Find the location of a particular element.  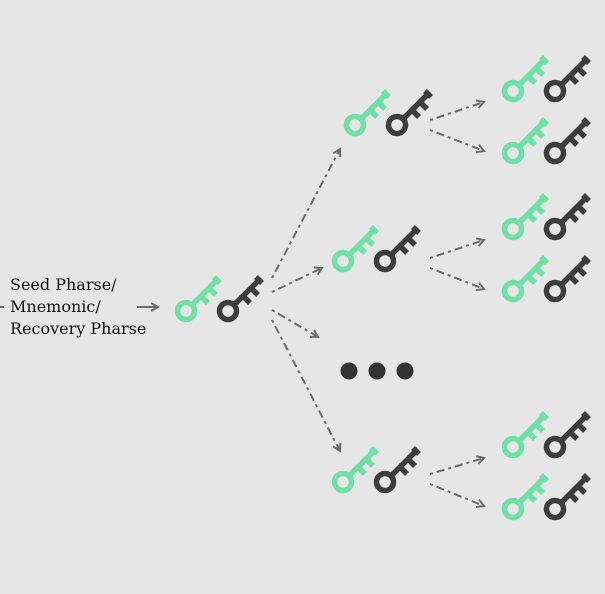

seed-label-line-1: Seed Pharse/ is located at coordinates (63, 284).